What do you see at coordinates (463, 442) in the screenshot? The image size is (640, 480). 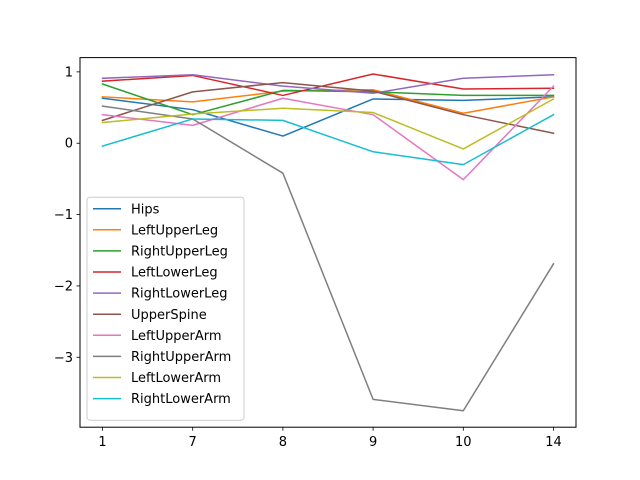 I see `x-tick-label: 10` at bounding box center [463, 442].